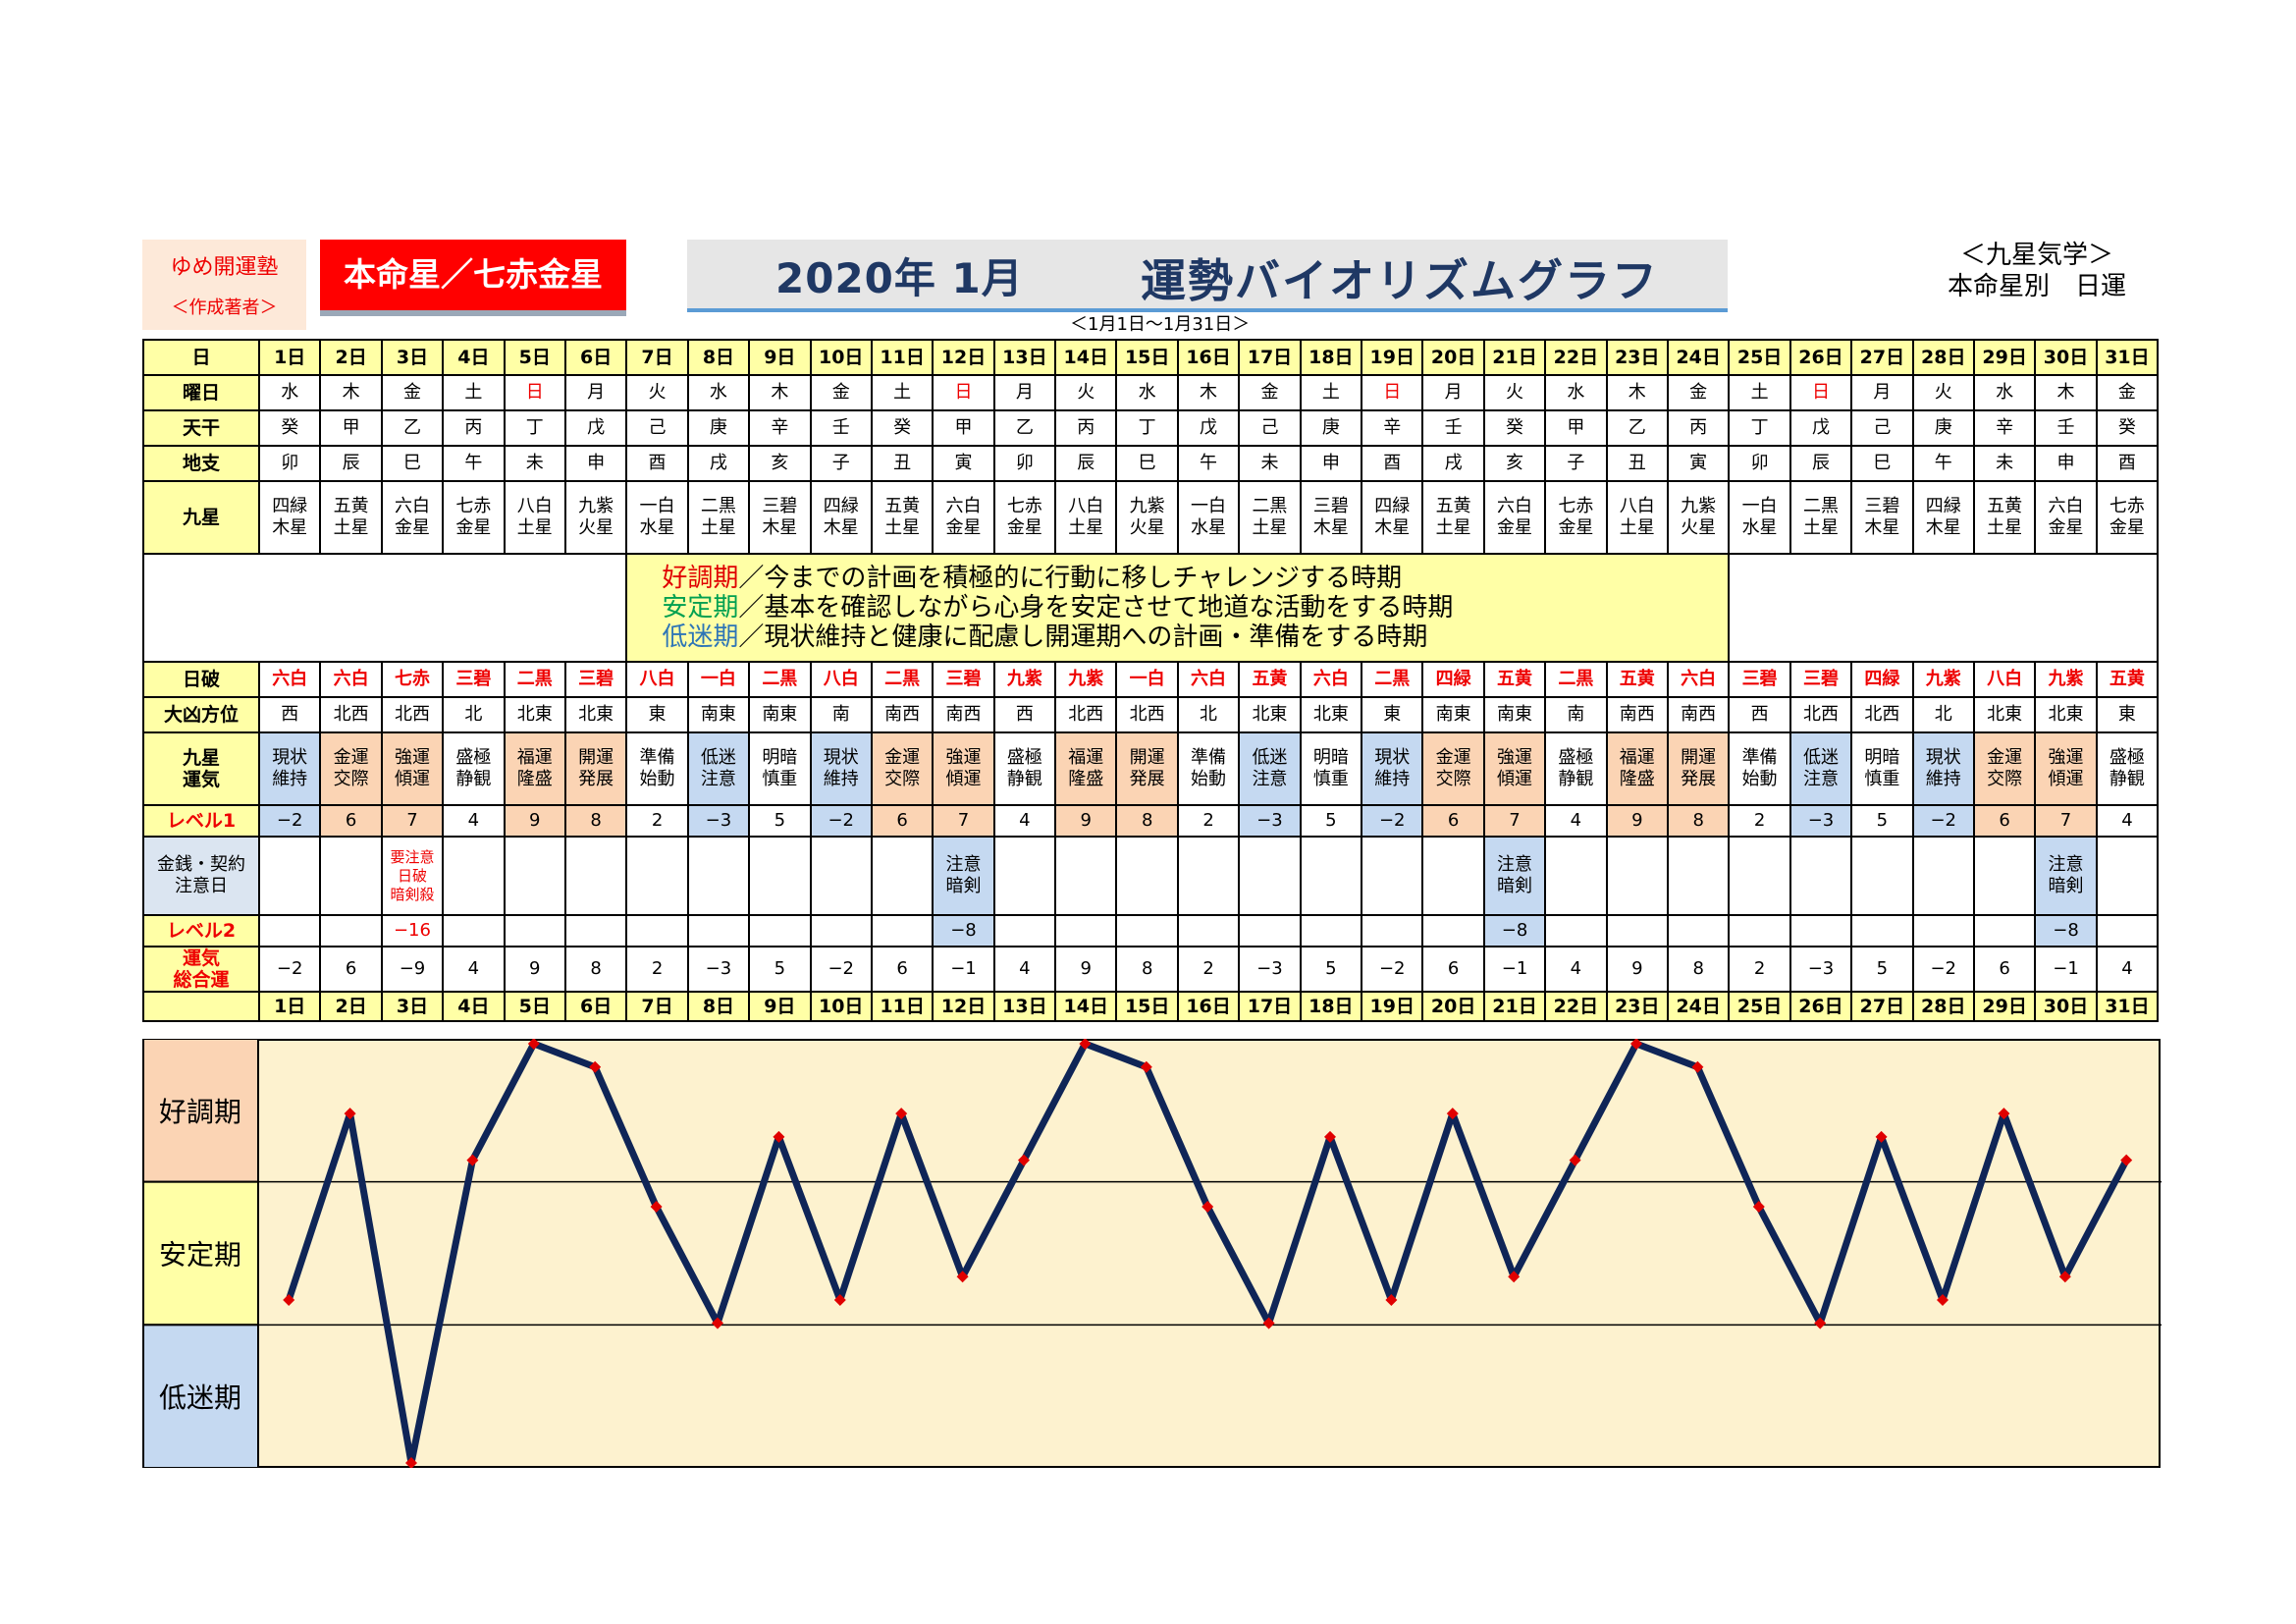 The width and height of the screenshot is (2296, 1624). What do you see at coordinates (841, 463) in the screenshot?
I see `chishi-cell: 子` at bounding box center [841, 463].